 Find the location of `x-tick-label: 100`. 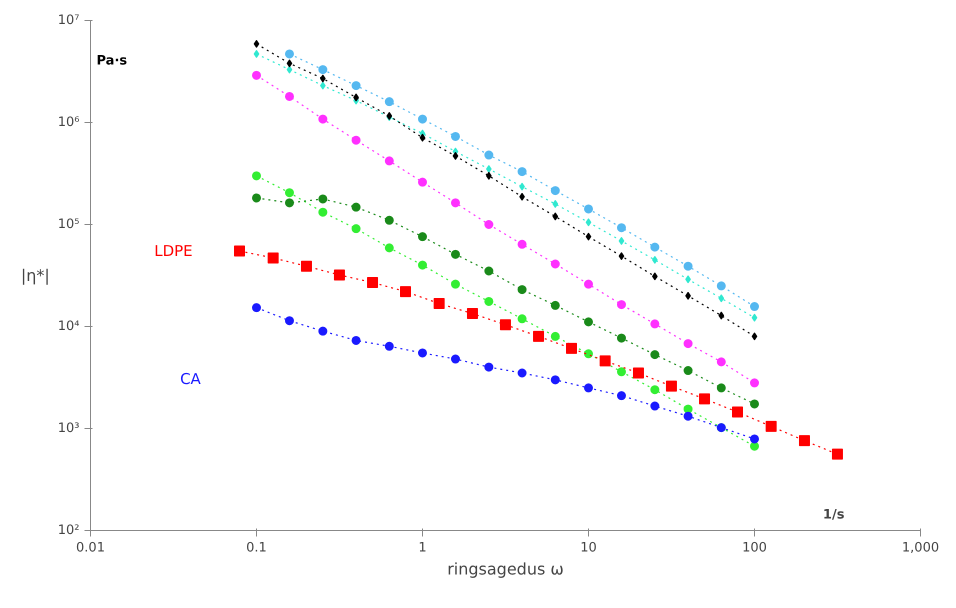

x-tick-label: 100 is located at coordinates (754, 548).